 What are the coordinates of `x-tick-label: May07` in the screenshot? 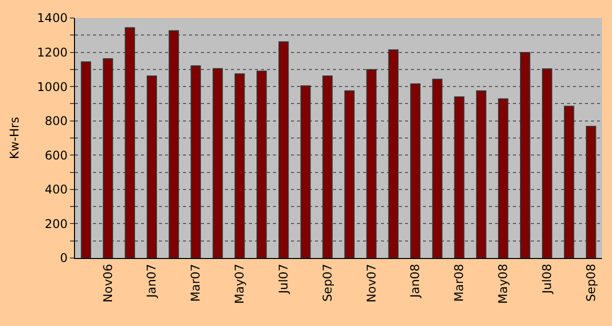 It's located at (239, 284).